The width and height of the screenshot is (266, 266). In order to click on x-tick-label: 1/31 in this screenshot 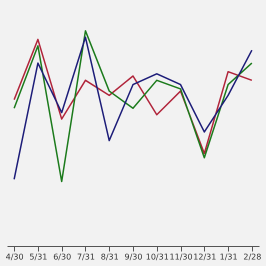, I will do `click(229, 257)`.